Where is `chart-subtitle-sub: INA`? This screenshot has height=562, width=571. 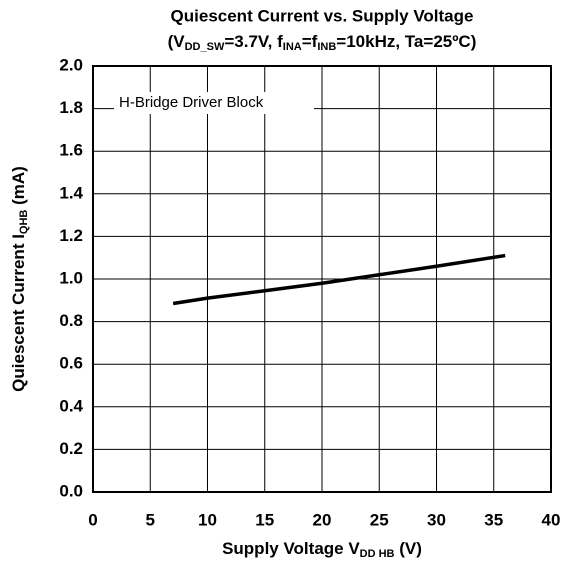 chart-subtitle-sub: INA is located at coordinates (292, 47).